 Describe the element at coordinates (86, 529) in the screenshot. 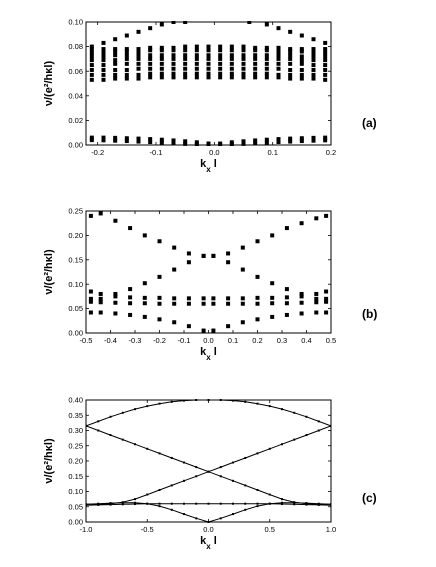

I see `x-tick-label: -1.0` at that location.